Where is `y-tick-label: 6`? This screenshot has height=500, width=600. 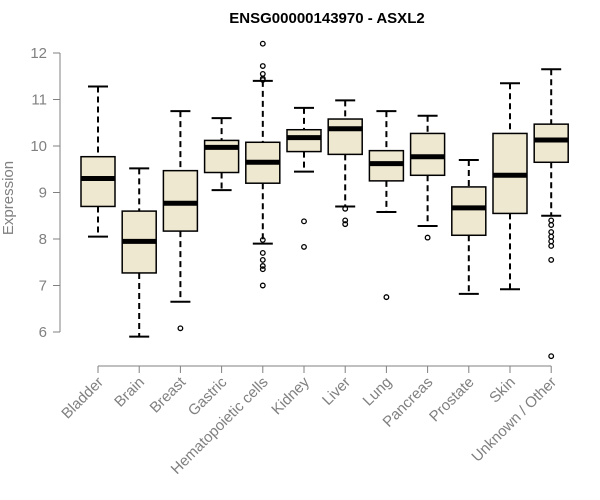
y-tick-label: 6 is located at coordinates (43, 332).